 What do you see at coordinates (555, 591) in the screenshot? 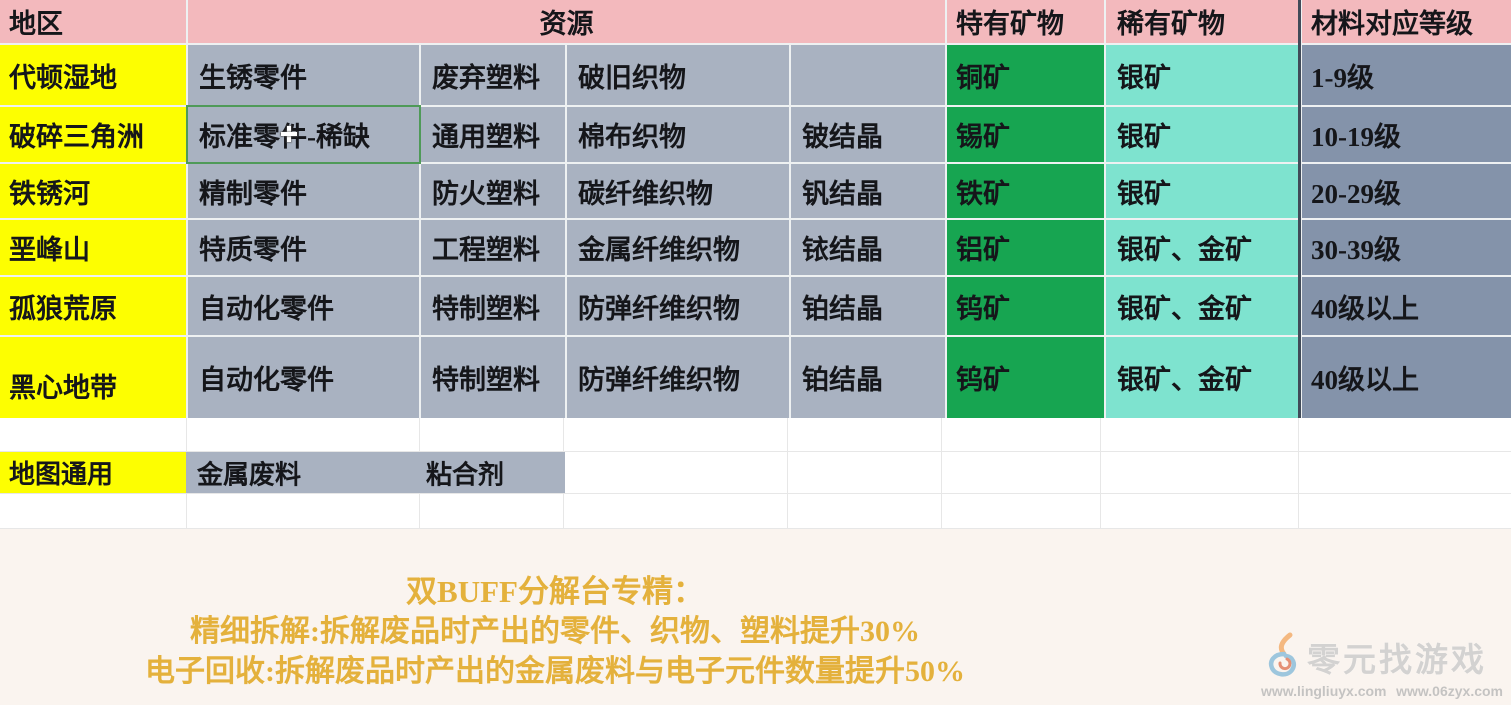
I see `buff-notes-title: 双BUFF分解台专精：` at bounding box center [555, 591].